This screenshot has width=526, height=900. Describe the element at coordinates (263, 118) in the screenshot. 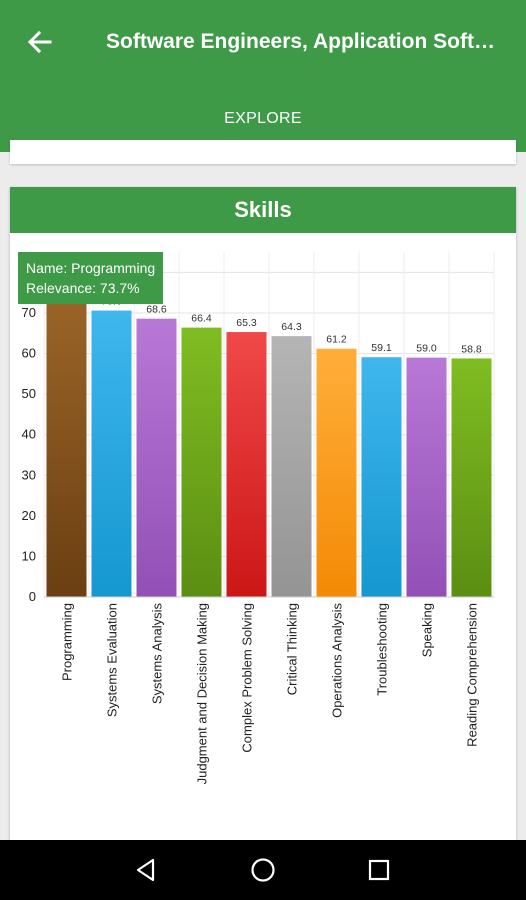

I see `tab-explore-label: EXPLORE` at that location.